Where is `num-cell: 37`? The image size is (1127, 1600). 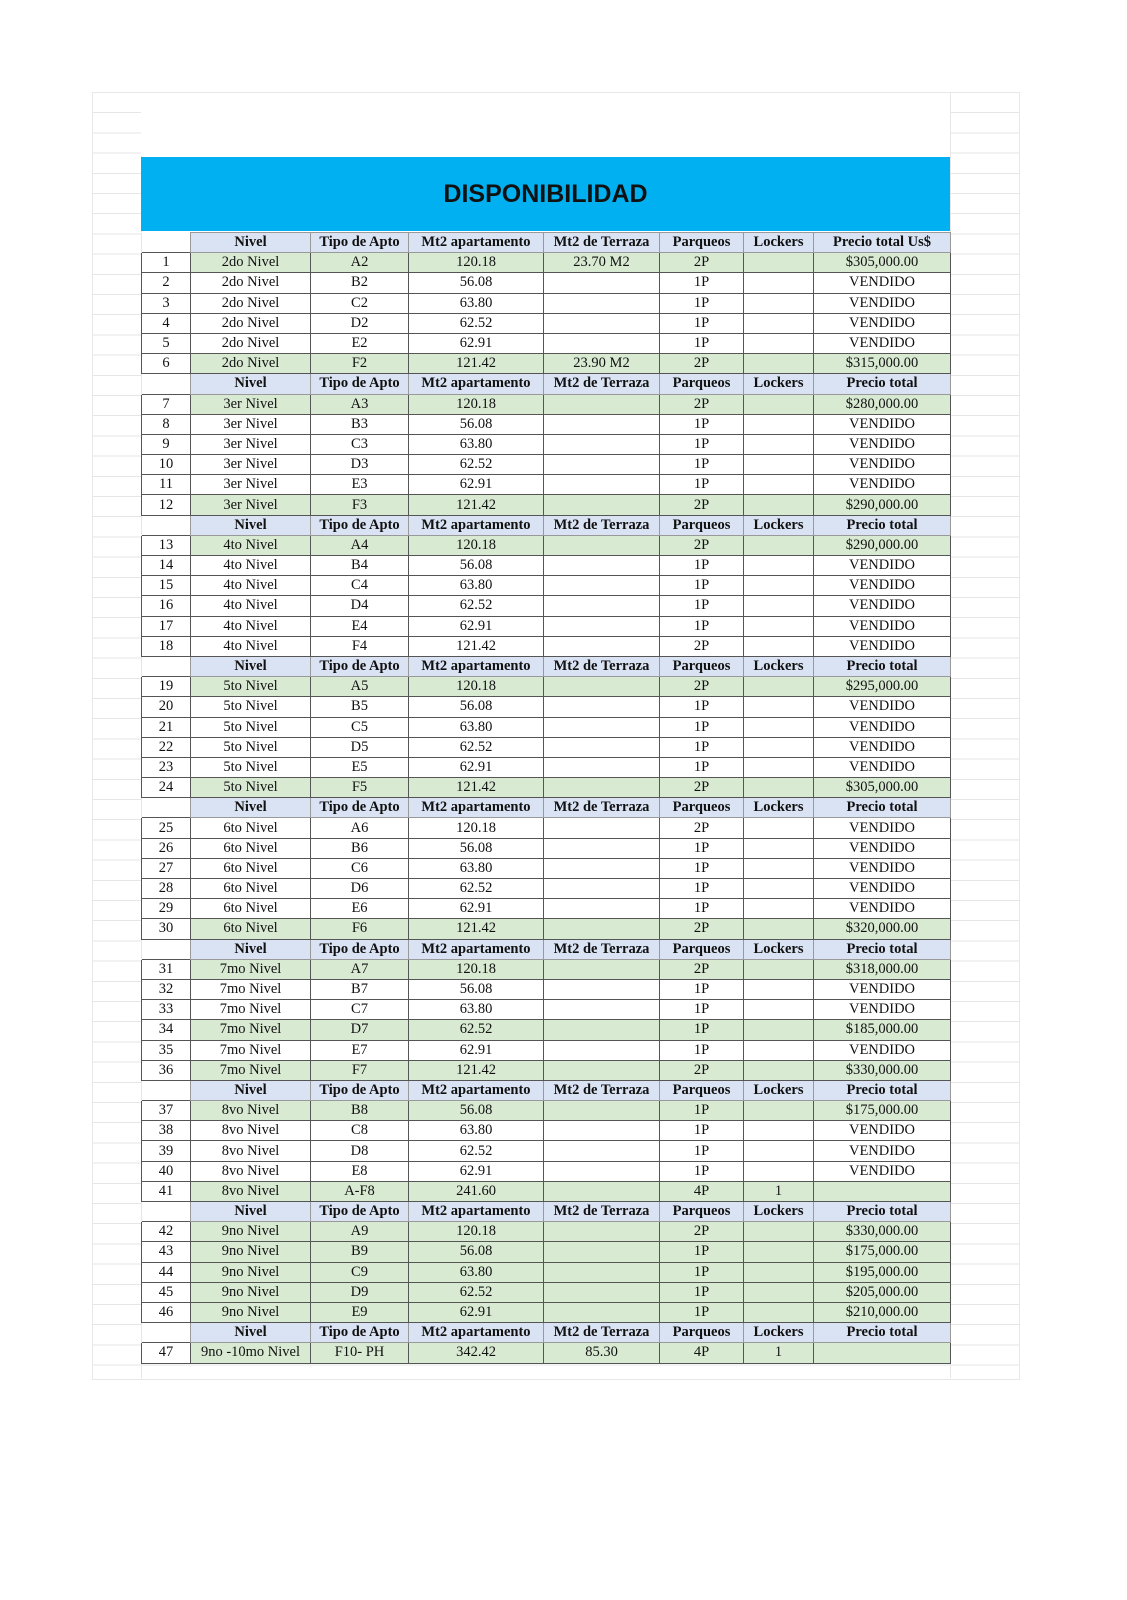 num-cell: 37 is located at coordinates (166, 1111).